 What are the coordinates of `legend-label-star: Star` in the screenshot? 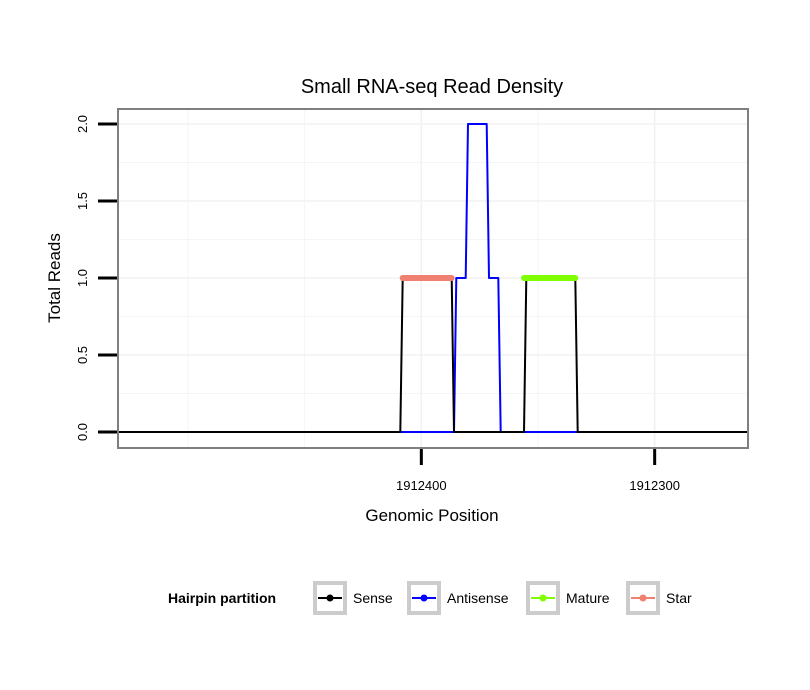 It's located at (679, 598).